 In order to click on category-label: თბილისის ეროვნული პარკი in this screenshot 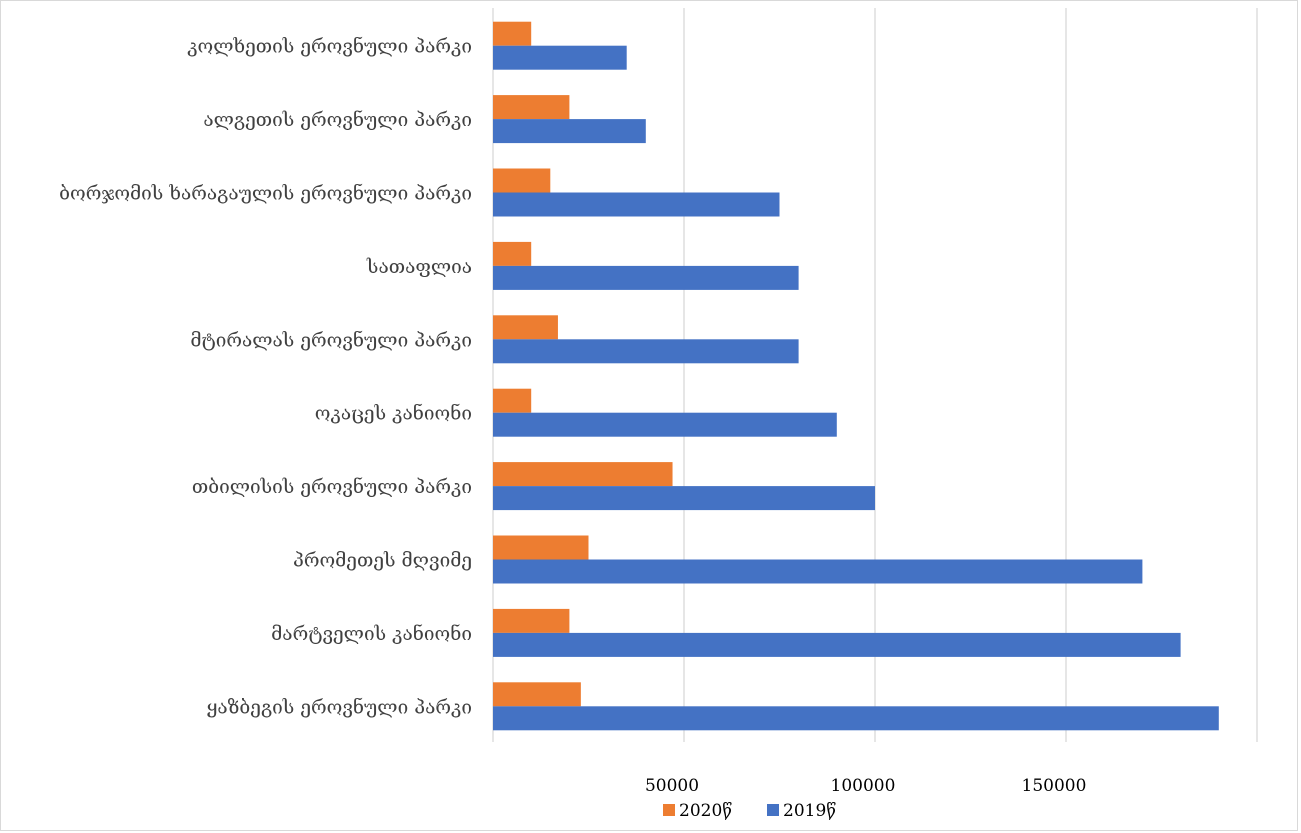, I will do `click(332, 487)`.